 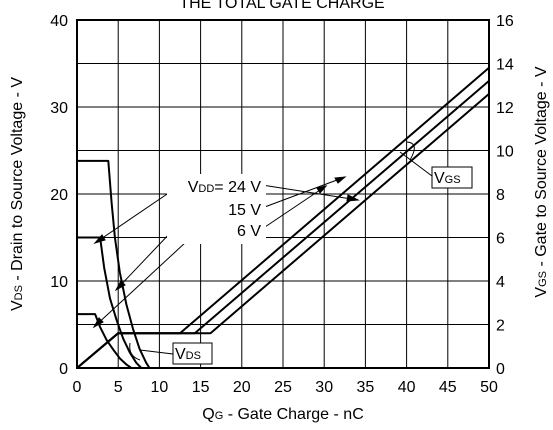 I want to click on arrowhead-15v-vgs, so click(x=340, y=180).